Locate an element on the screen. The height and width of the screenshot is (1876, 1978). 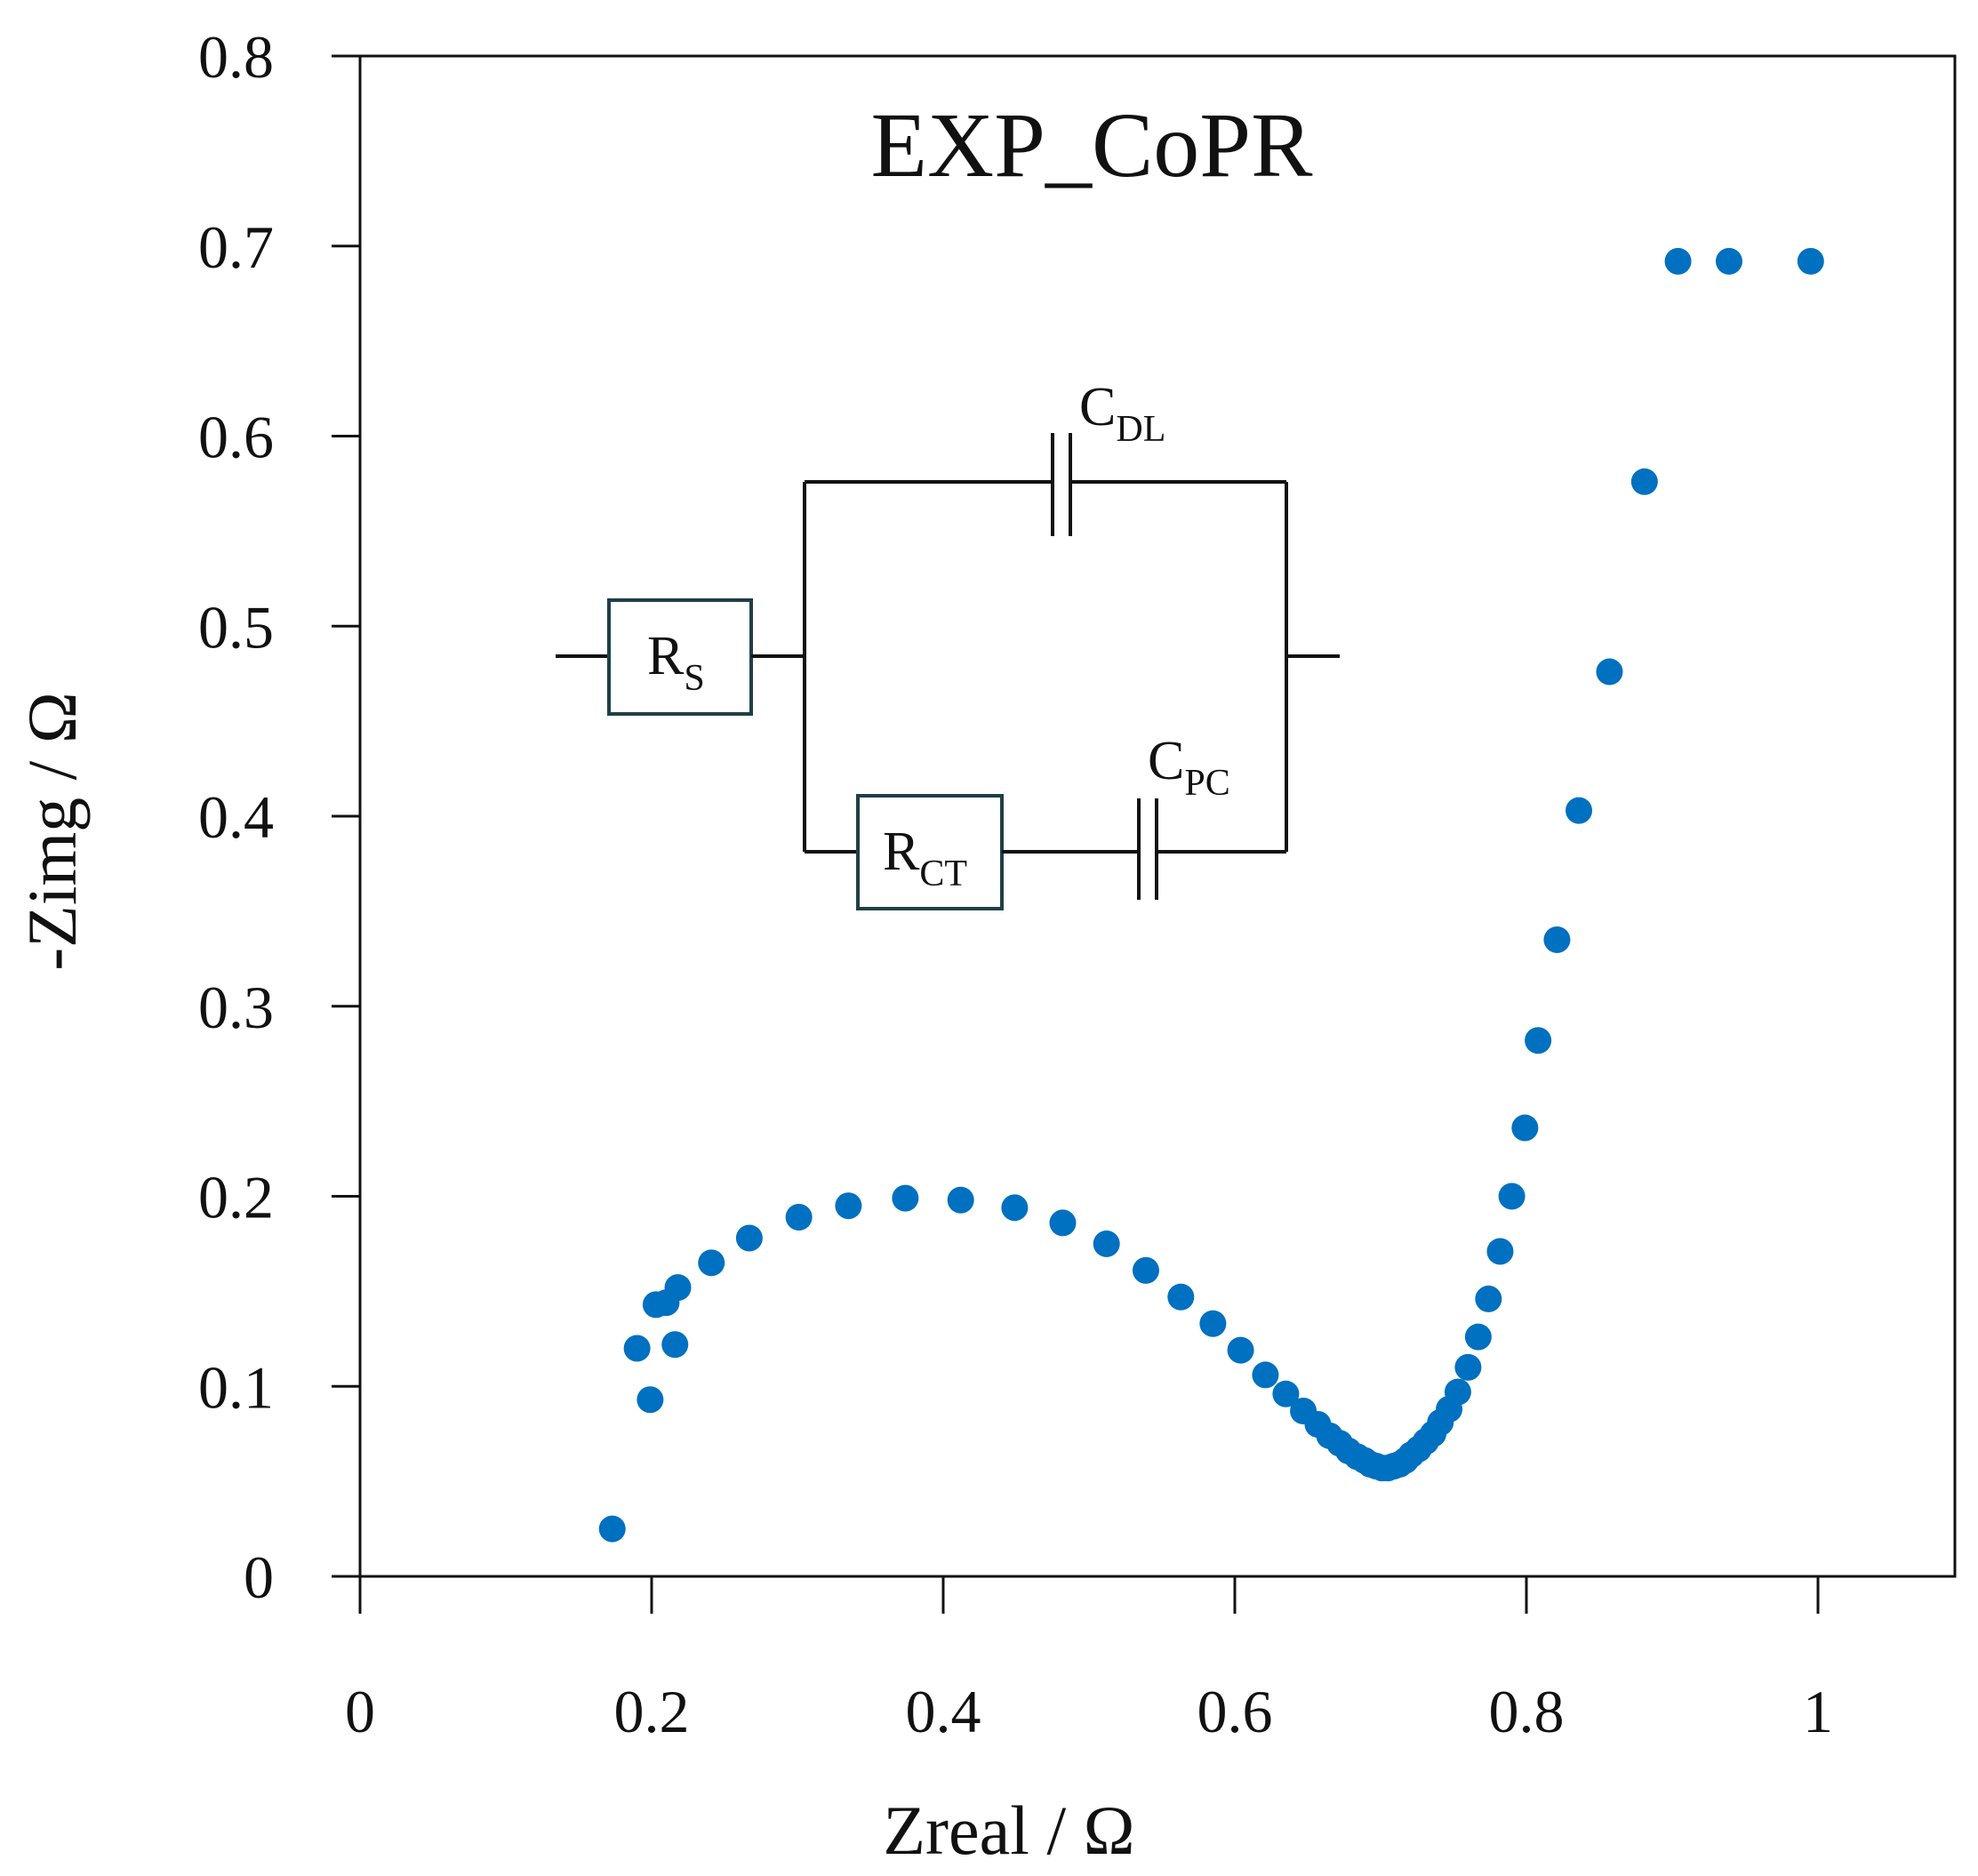
y-tick-label: 0 is located at coordinates (259, 1577).